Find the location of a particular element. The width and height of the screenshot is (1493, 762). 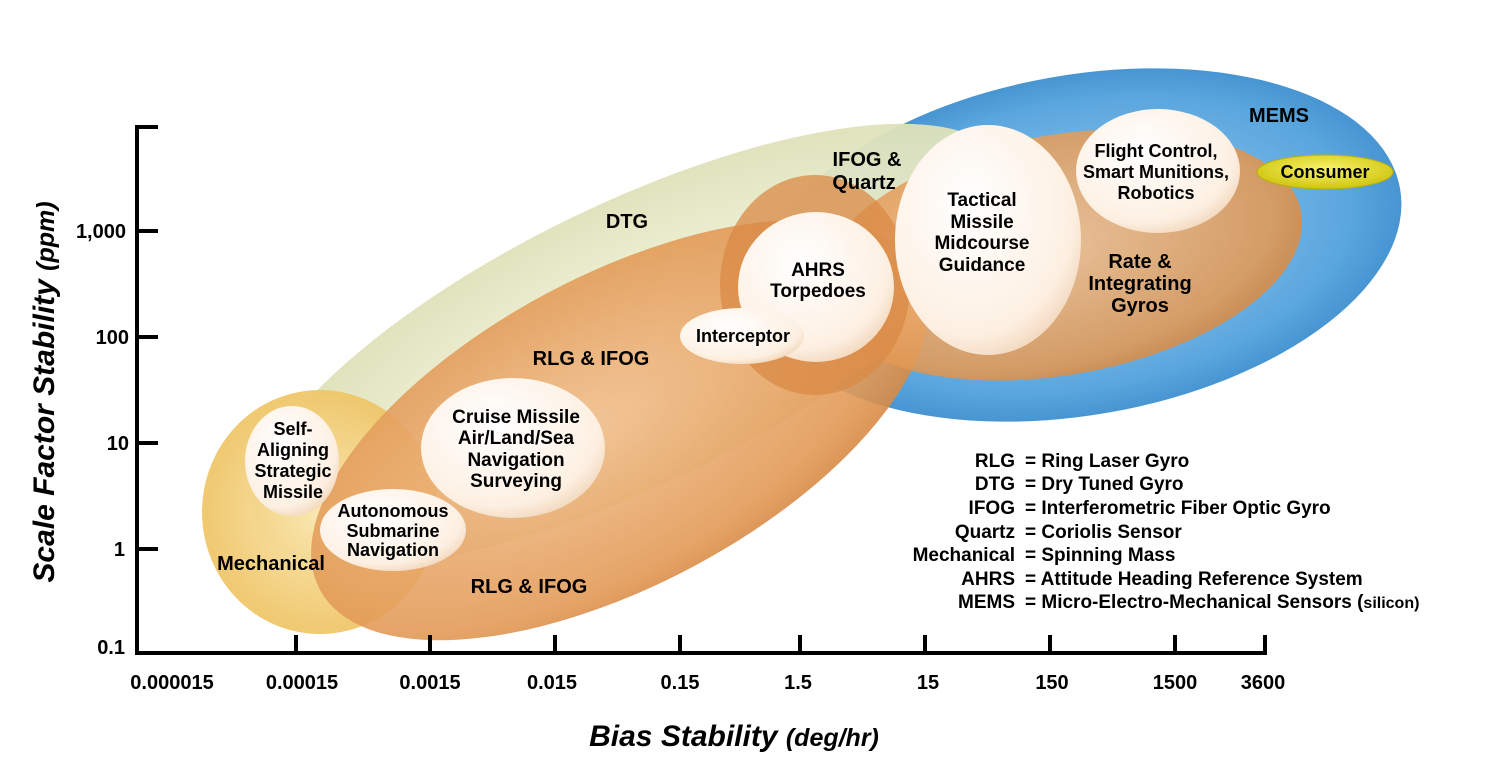

autonomous-submarine-bubble is located at coordinates (393, 530).